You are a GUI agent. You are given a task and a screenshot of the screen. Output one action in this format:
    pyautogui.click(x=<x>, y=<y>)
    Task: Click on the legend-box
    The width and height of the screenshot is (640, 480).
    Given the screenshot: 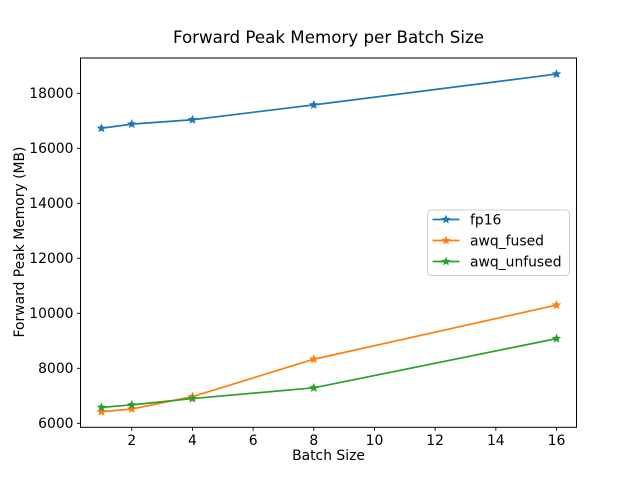 What is the action you would take?
    pyautogui.click(x=498, y=242)
    